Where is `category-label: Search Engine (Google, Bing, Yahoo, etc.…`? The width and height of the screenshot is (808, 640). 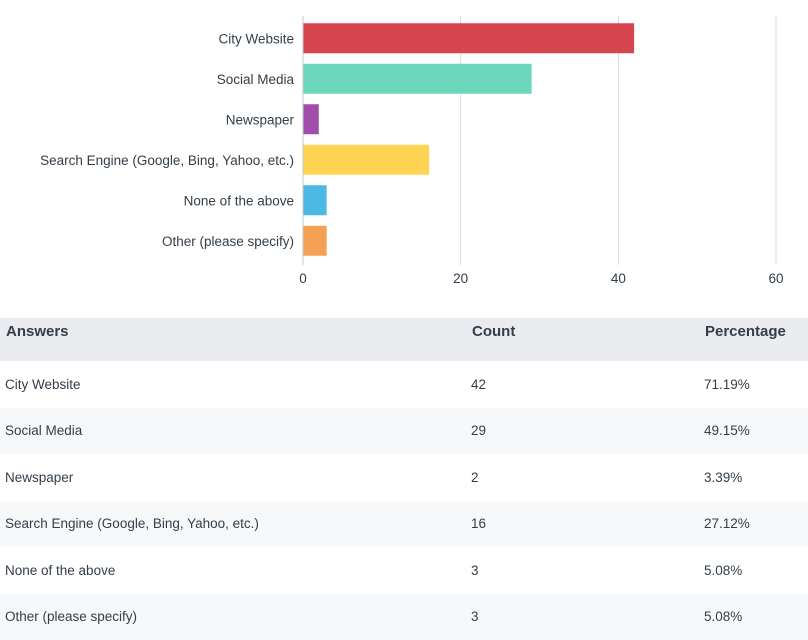
category-label: Search Engine (Google, Bing, Yahoo, etc.… is located at coordinates (167, 160).